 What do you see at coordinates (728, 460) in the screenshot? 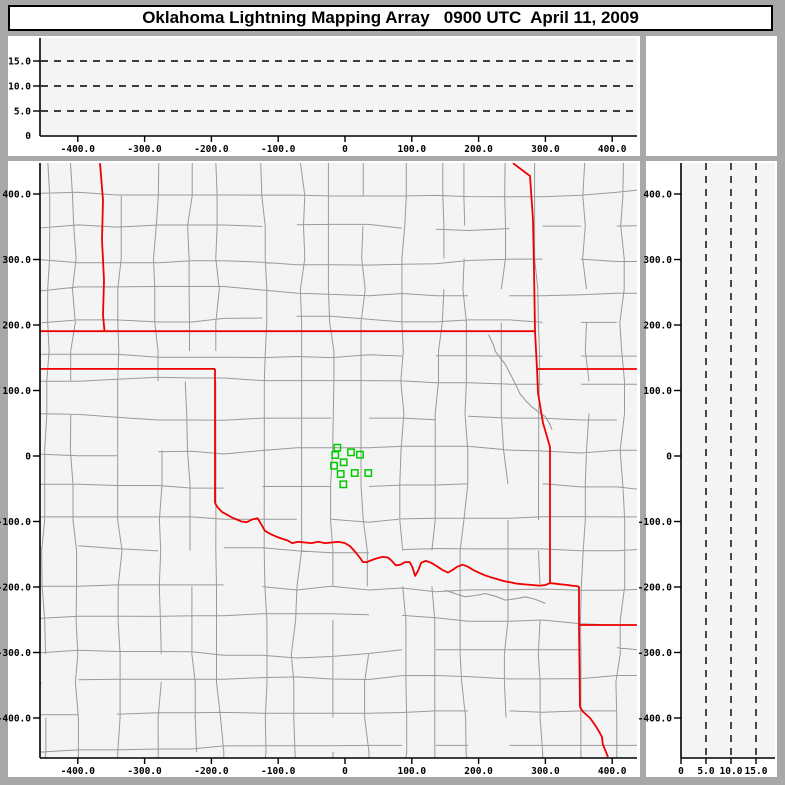
I see `alt-ns-plot-bg` at bounding box center [728, 460].